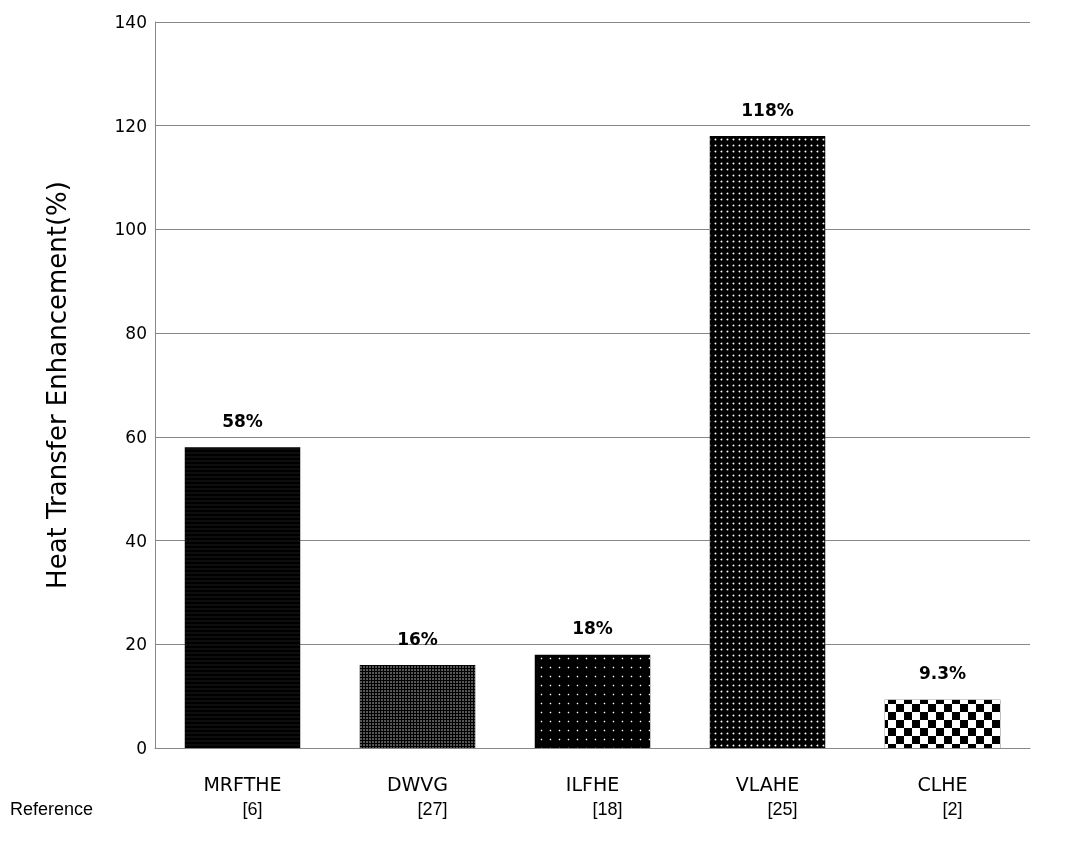 The height and width of the screenshot is (860, 1073). I want to click on data-label: 118%, so click(767, 109).